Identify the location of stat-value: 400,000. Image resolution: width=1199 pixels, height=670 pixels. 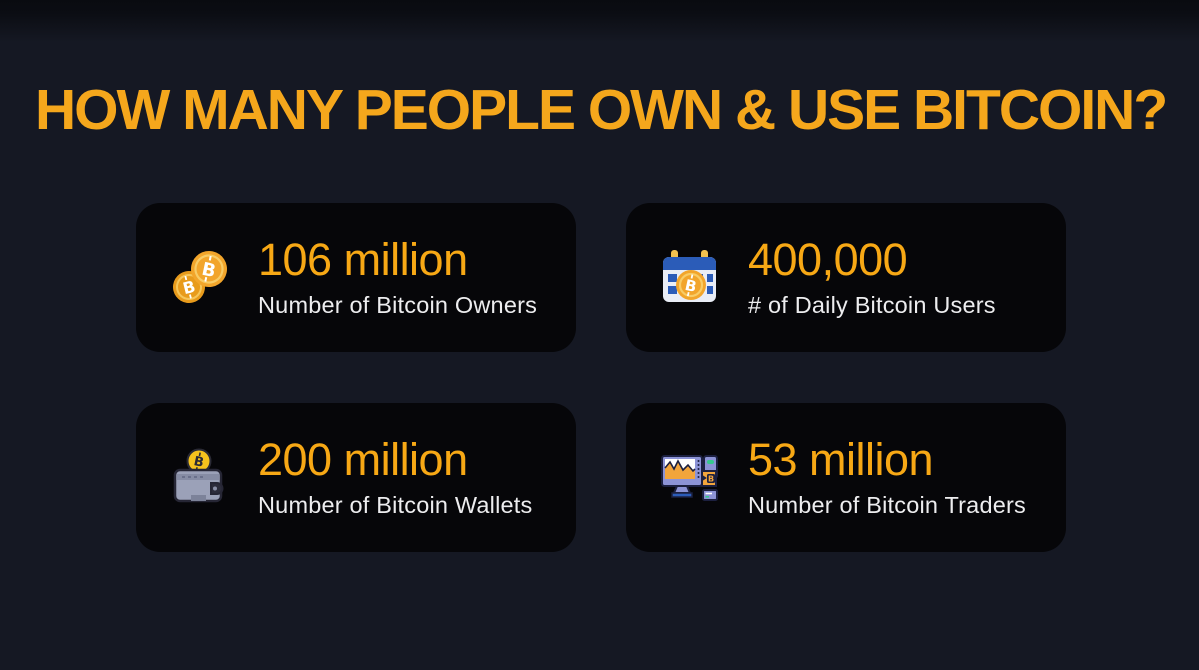
(828, 259).